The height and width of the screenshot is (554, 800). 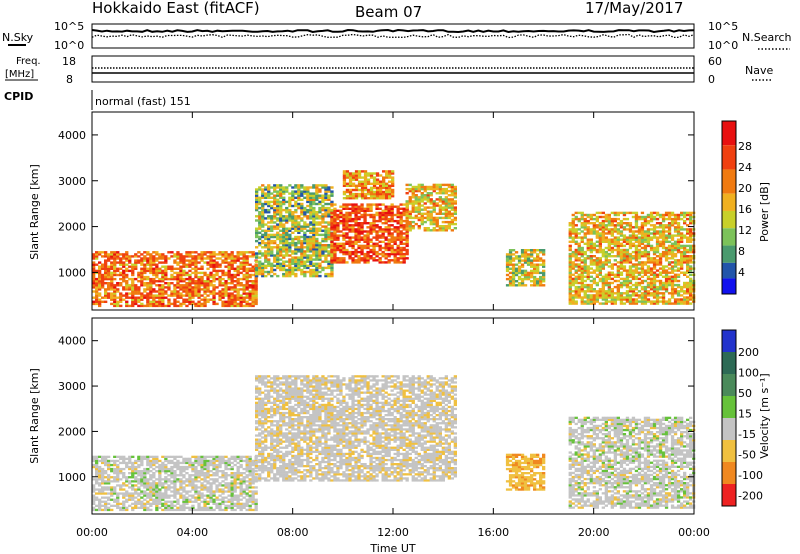 What do you see at coordinates (72, 181) in the screenshot?
I see `y-tick-label: 3000` at bounding box center [72, 181].